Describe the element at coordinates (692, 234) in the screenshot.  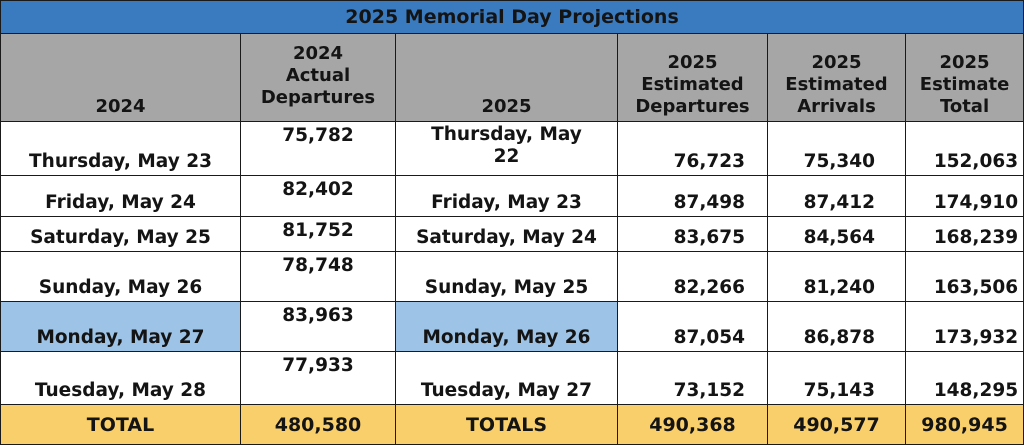
I see `departures-2025-cell: 83,675` at that location.